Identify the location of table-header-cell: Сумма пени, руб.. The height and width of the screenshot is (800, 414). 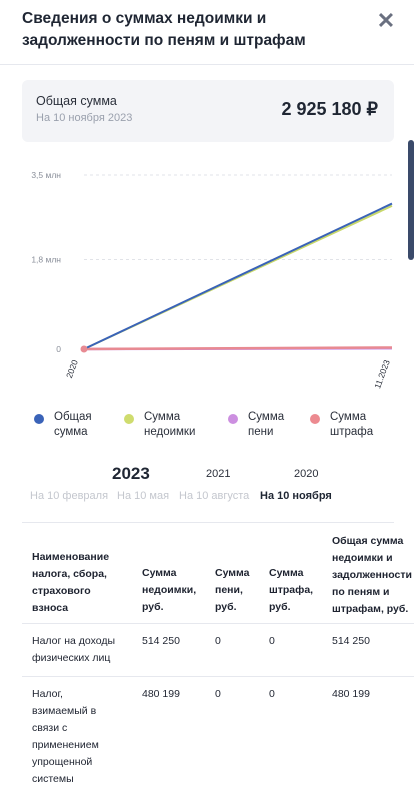
(232, 590).